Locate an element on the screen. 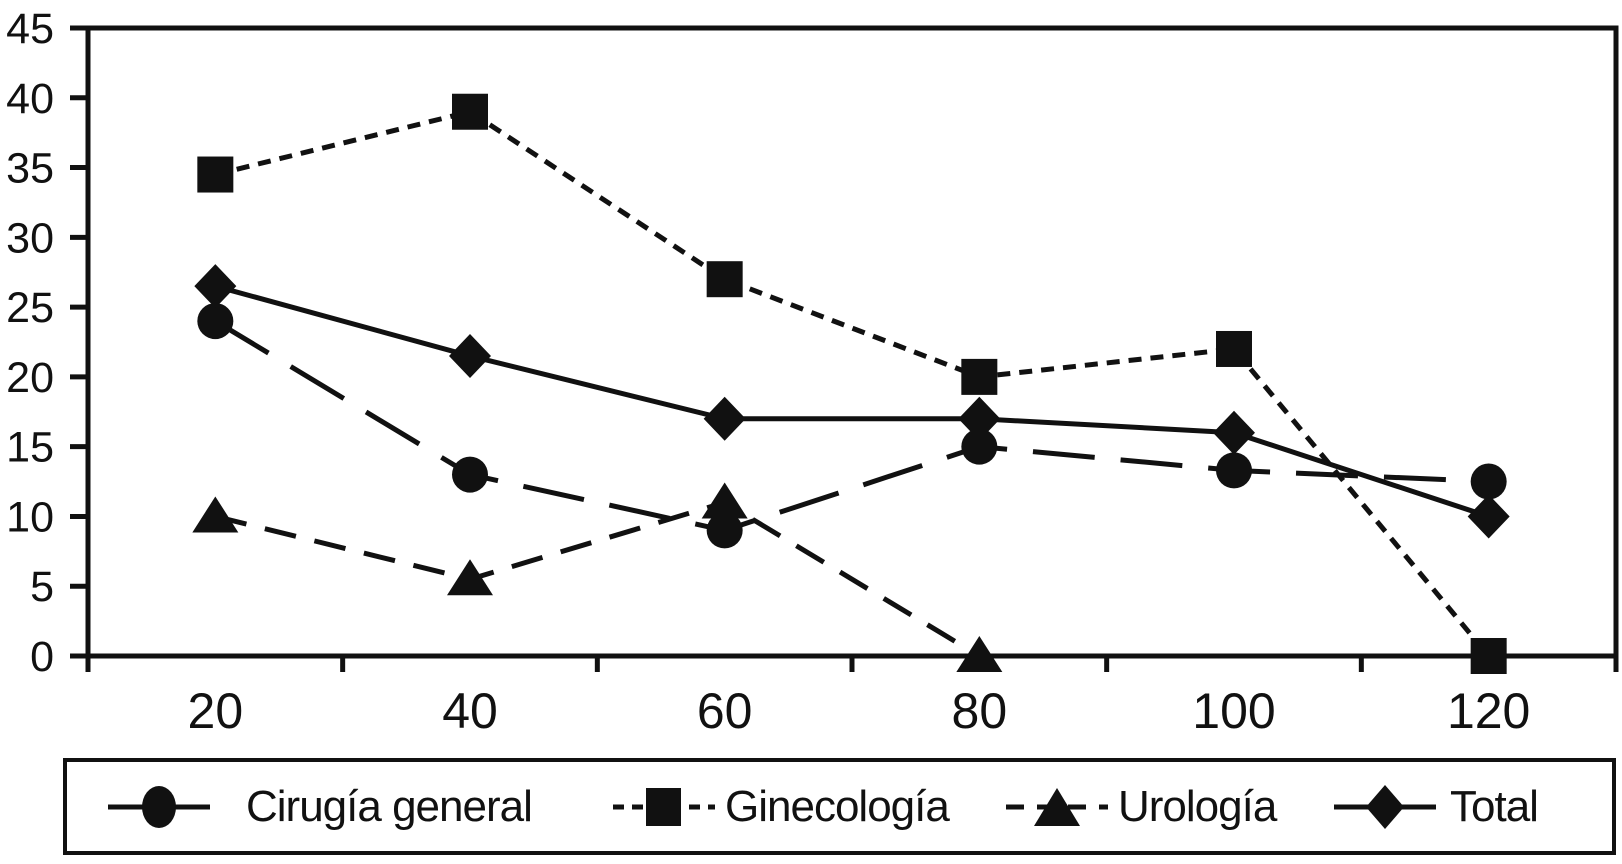  series-markers-urologia is located at coordinates (597, 577).